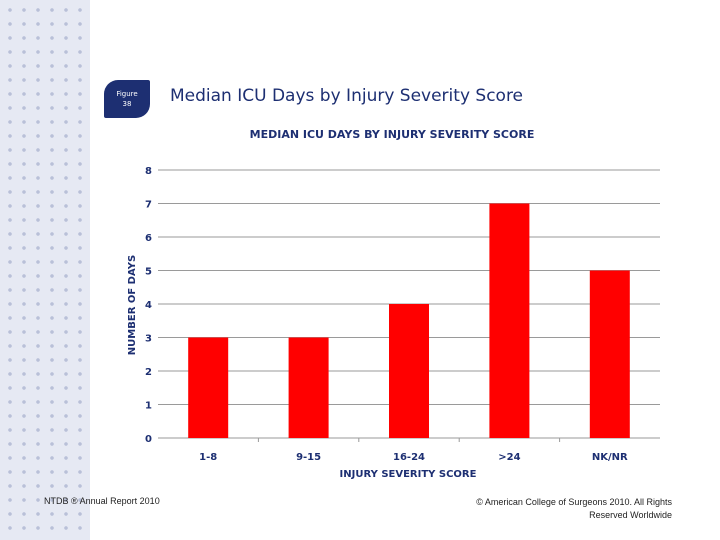 This screenshot has width=720, height=540. I want to click on y-tick-label: 6, so click(148, 238).